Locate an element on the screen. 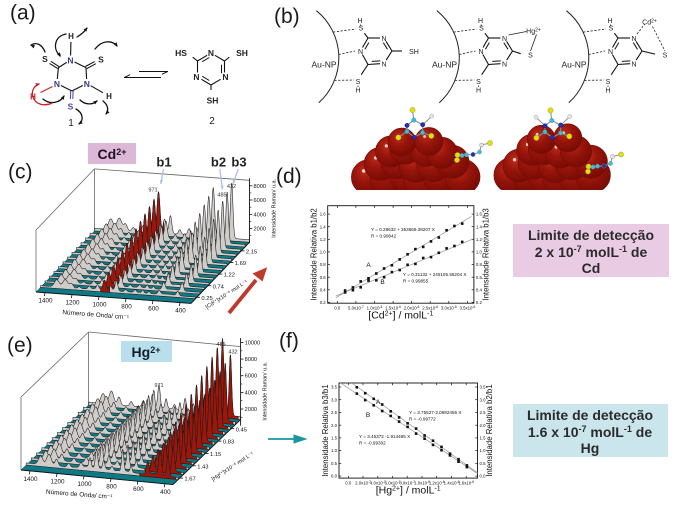  svg-text: 10000 is located at coordinates (253, 344).